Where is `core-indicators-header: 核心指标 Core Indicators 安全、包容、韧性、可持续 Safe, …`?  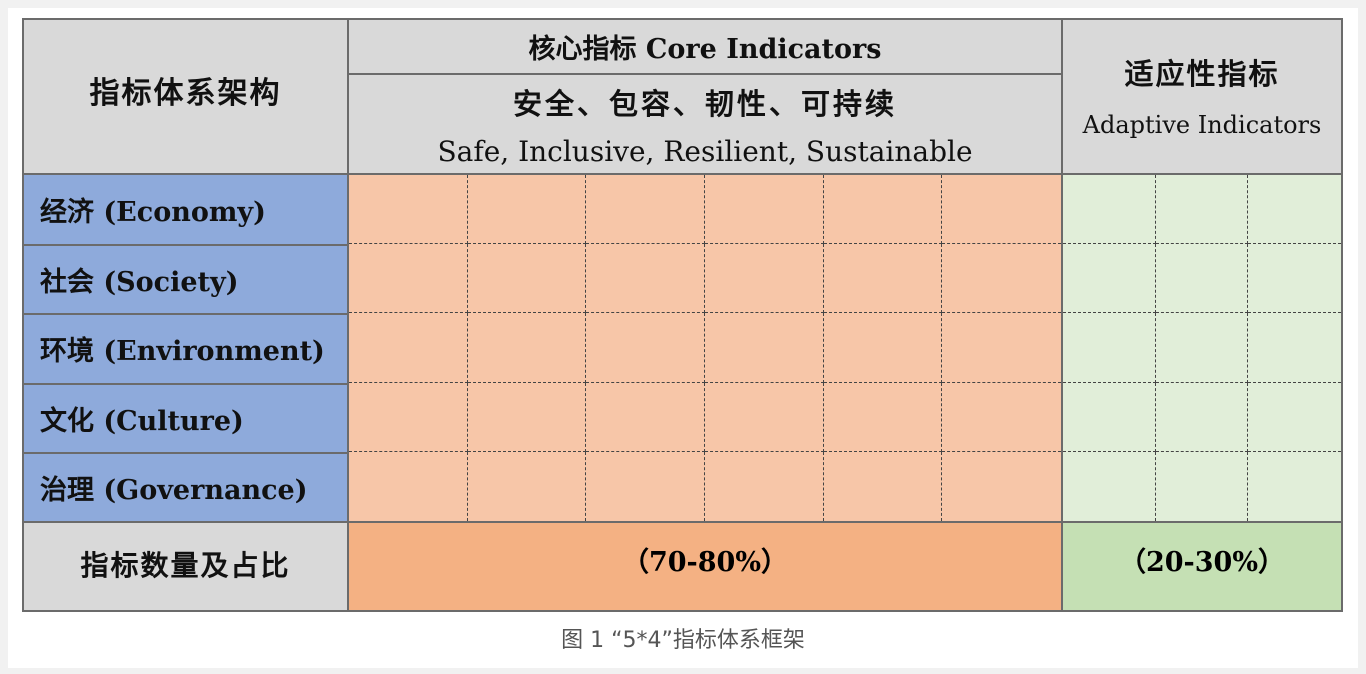
core-indicators-header: 核心指标 Core Indicators 安全、包容、韧性、可持续 Safe, … is located at coordinates (706, 97).